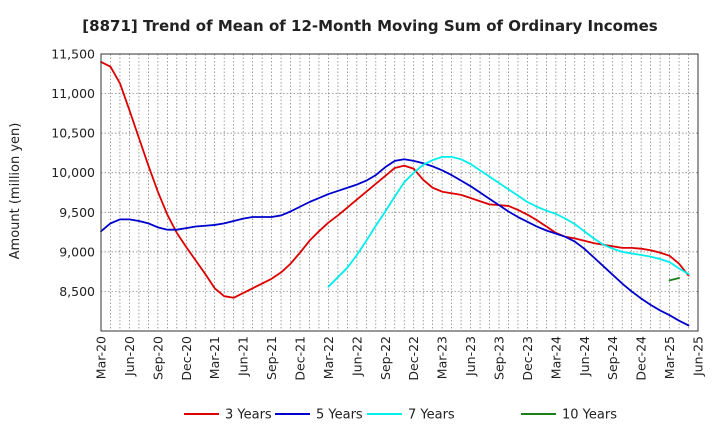 The height and width of the screenshot is (440, 720). I want to click on x-tick-label: Dec-21, so click(300, 358).